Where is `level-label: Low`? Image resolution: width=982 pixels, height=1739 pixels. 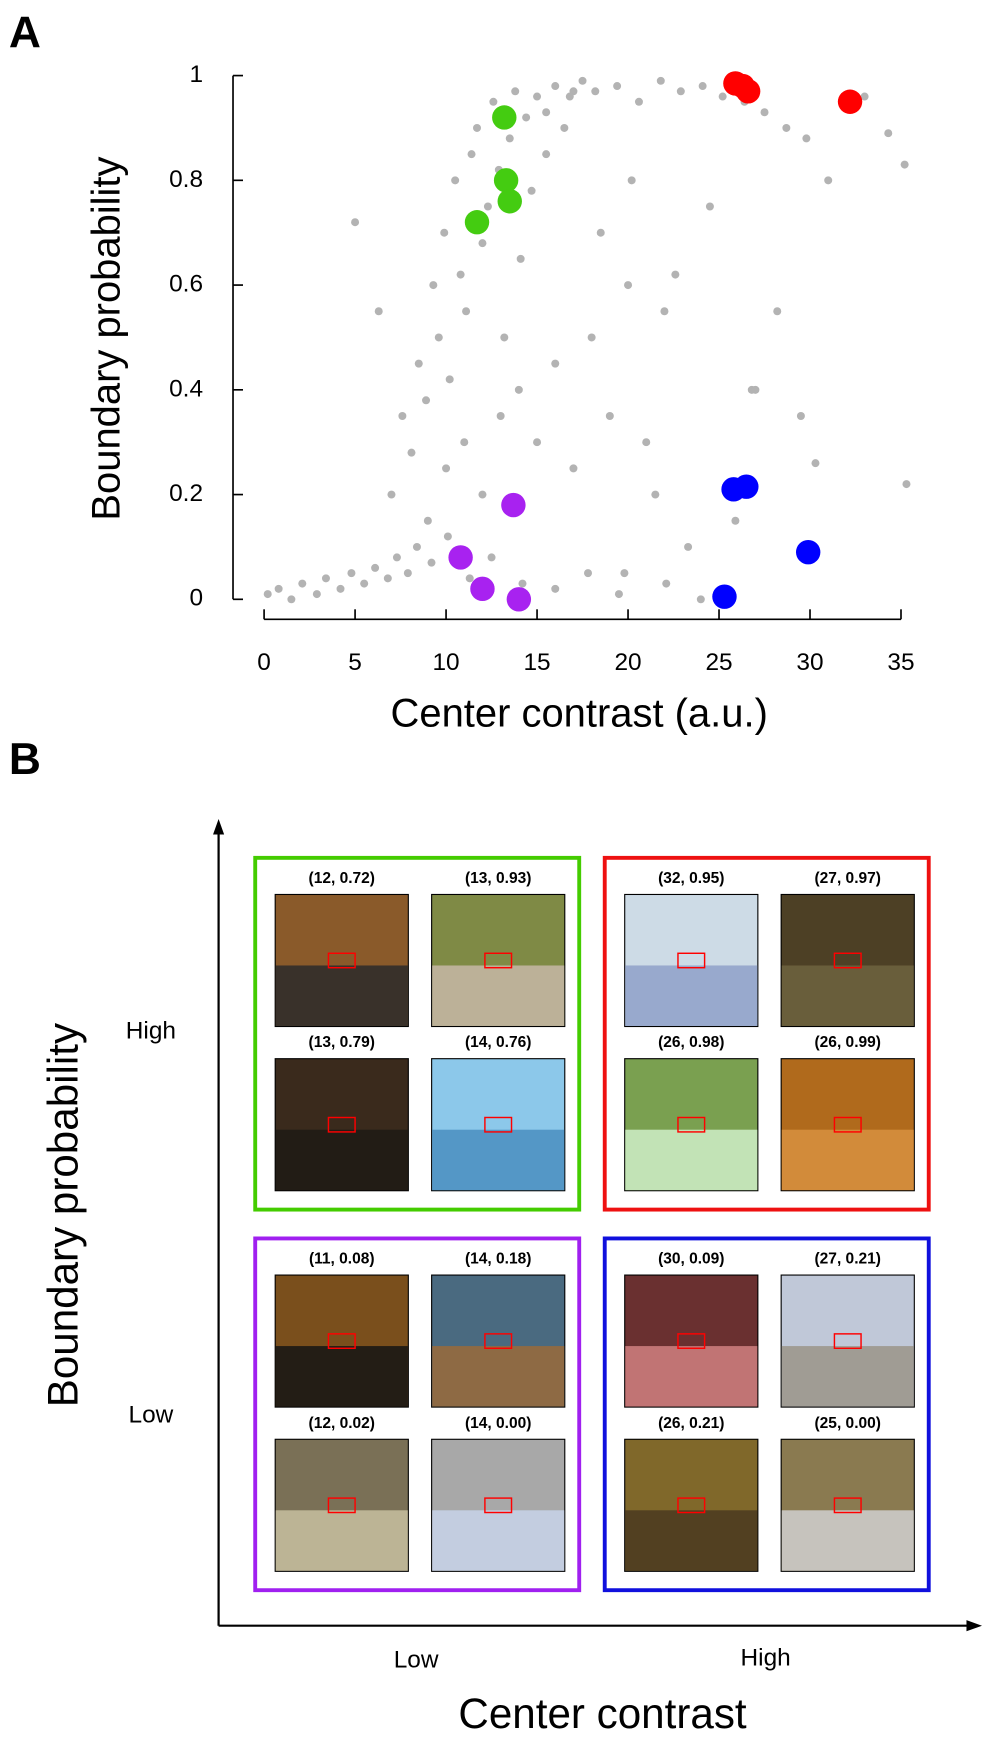 level-label: Low is located at coordinates (416, 1660).